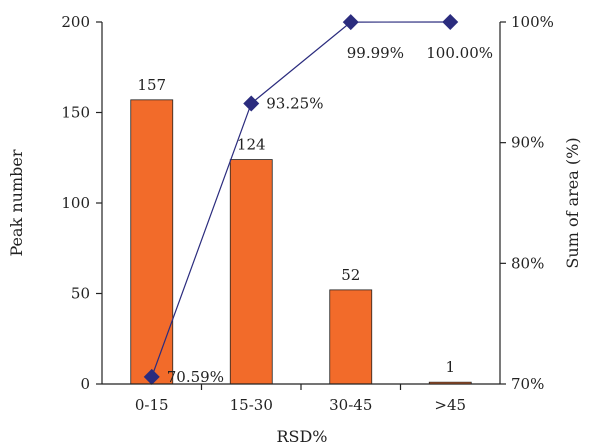 This screenshot has width=589, height=448. I want to click on right-axis-title: Sum of area (%), so click(572, 202).